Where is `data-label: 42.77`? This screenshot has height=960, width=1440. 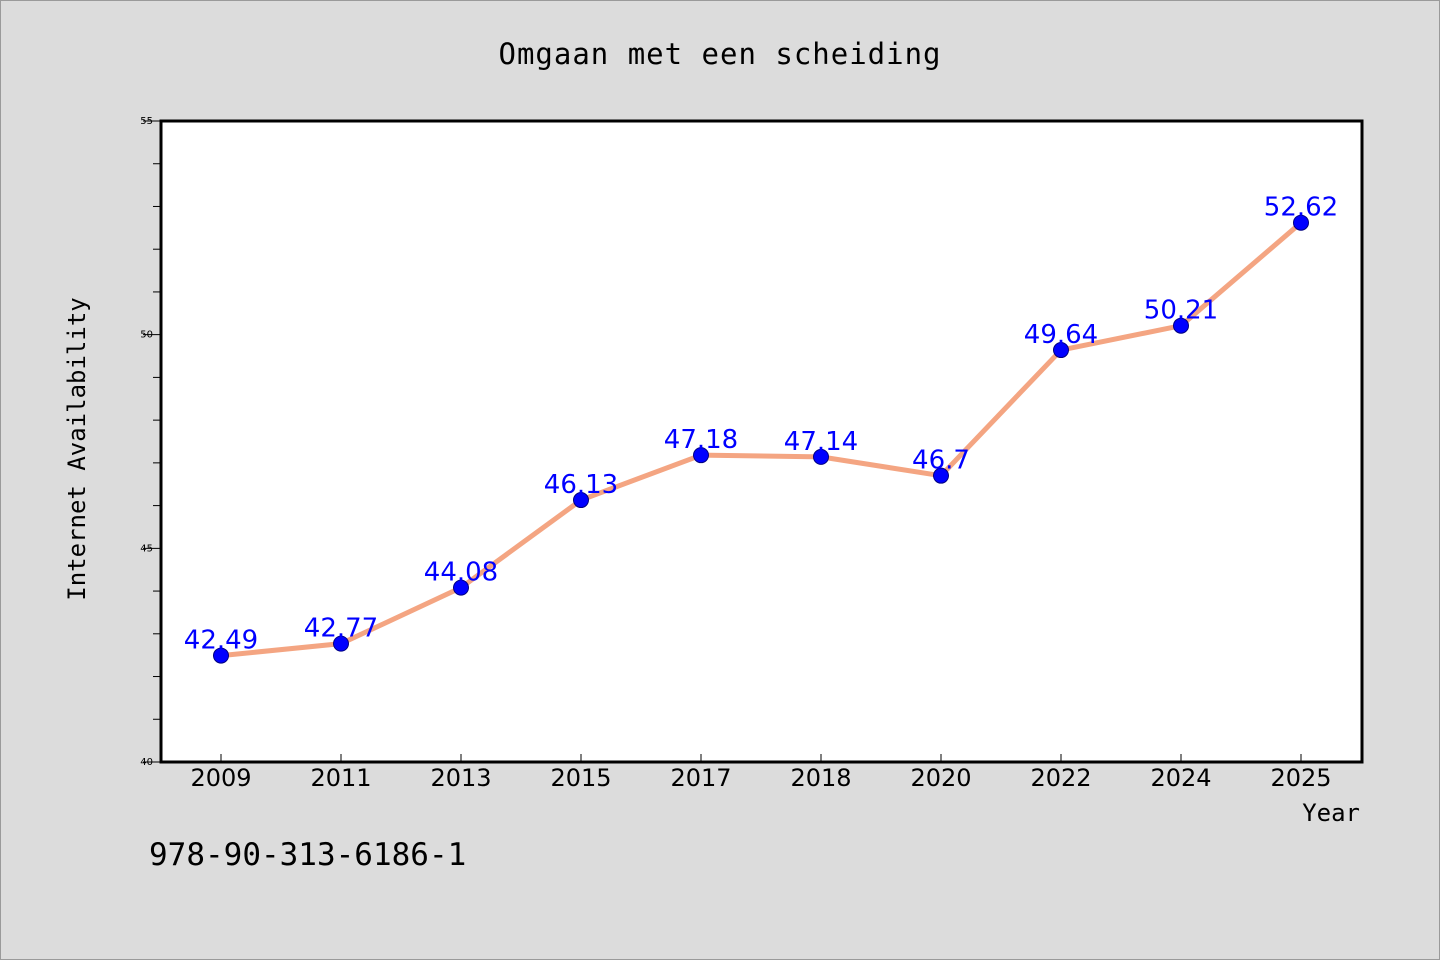 data-label: 42.77 is located at coordinates (341, 629).